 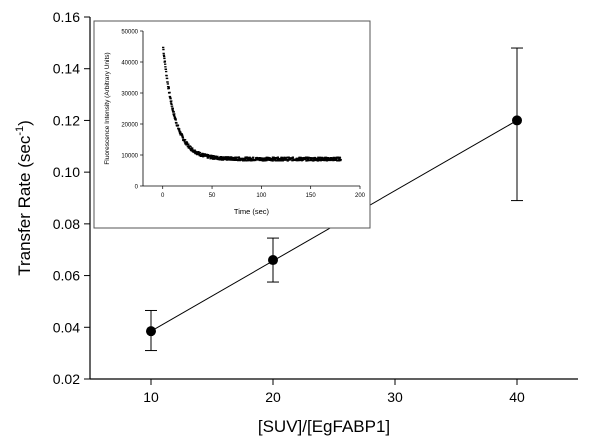 What do you see at coordinates (360, 196) in the screenshot?
I see `inset-x-tick-label: 200` at bounding box center [360, 196].